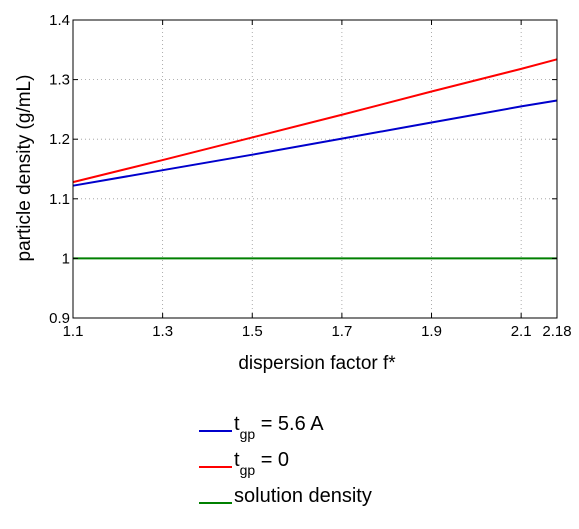  I want to click on x-tick-label: 1.5, so click(252, 331).